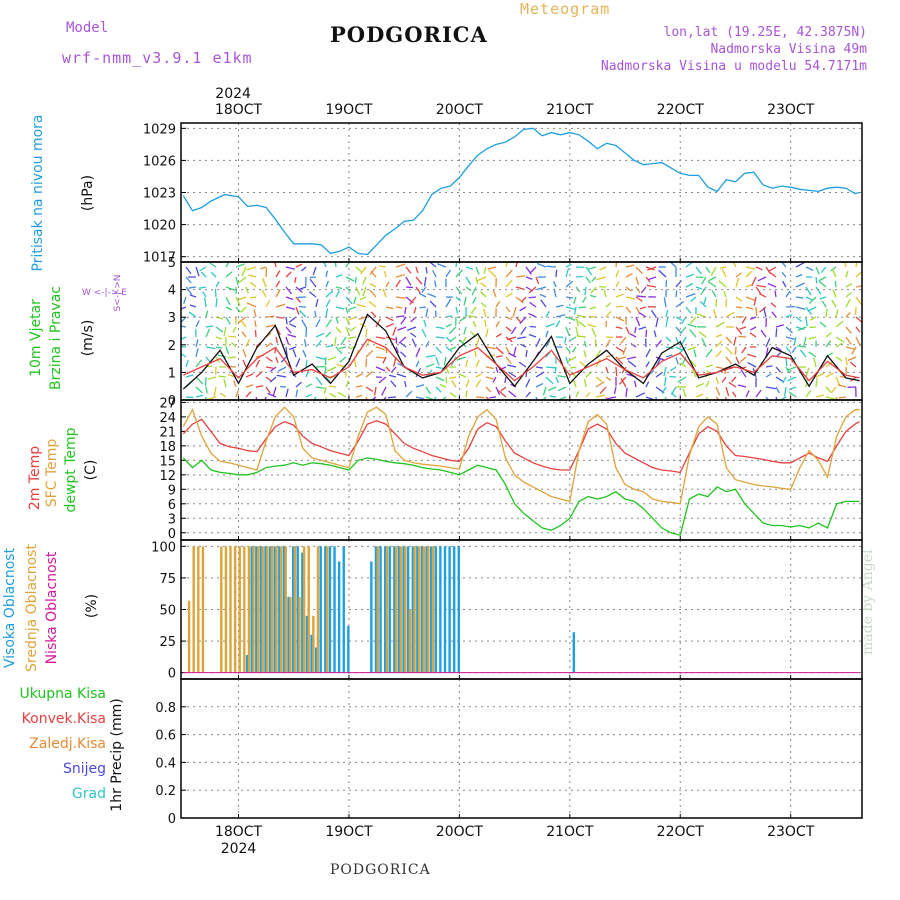 This screenshot has height=900, width=900. I want to click on y-tick-label: 0.4, so click(165, 763).